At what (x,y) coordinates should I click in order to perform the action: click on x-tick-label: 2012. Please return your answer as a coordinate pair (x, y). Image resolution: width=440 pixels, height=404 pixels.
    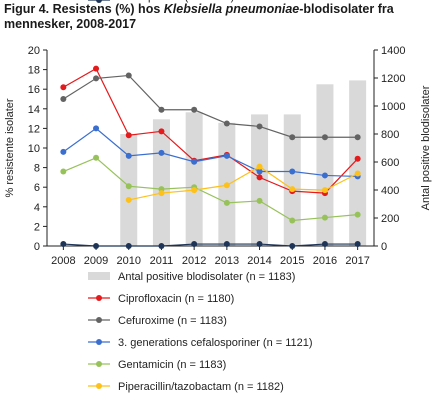
    Looking at the image, I should click on (194, 261).